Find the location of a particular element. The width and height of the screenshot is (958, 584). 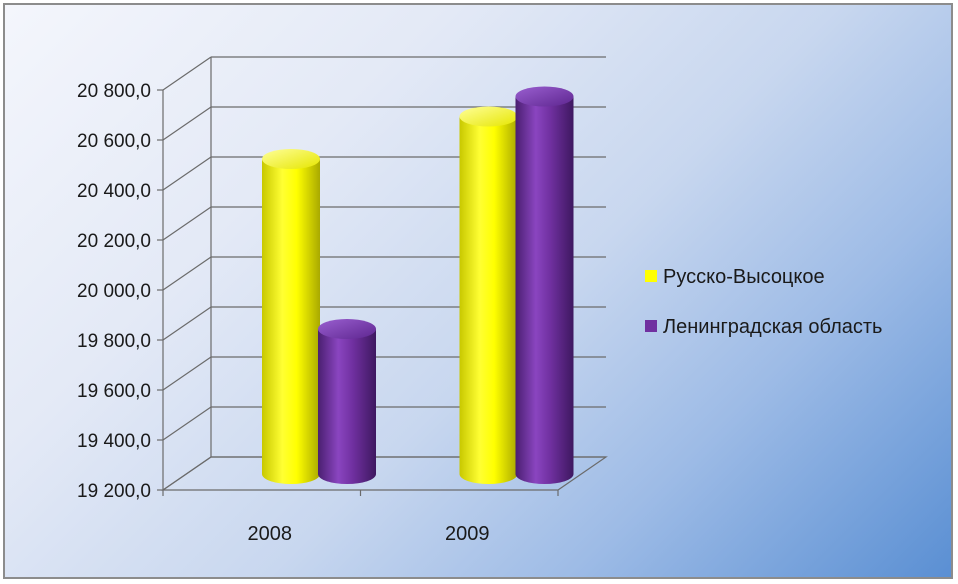

legend-item: Русско-Высоцкое is located at coordinates (735, 277).